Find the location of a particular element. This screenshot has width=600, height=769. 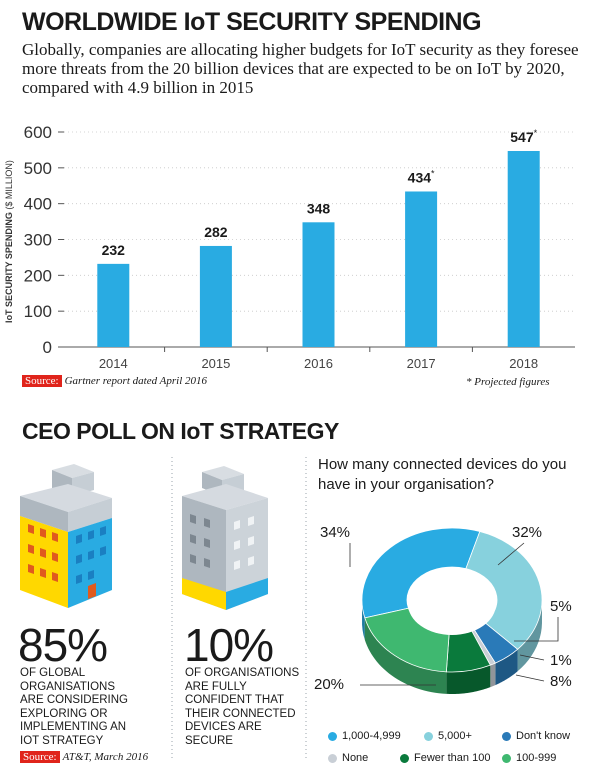

y-tick-label: 400 is located at coordinates (38, 204).